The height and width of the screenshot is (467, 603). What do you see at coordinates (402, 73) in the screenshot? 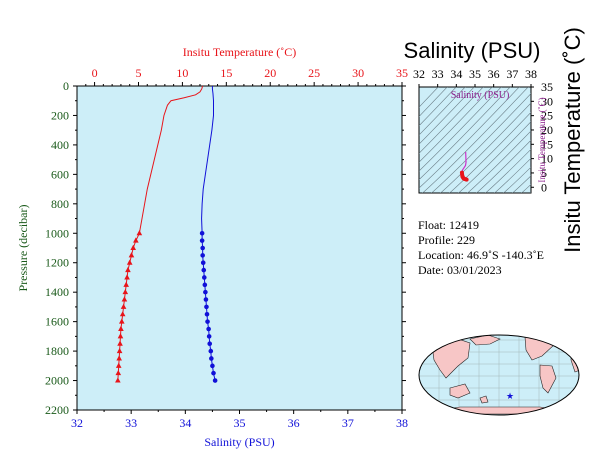
I see `temperature-tick-label: 35` at bounding box center [402, 73].